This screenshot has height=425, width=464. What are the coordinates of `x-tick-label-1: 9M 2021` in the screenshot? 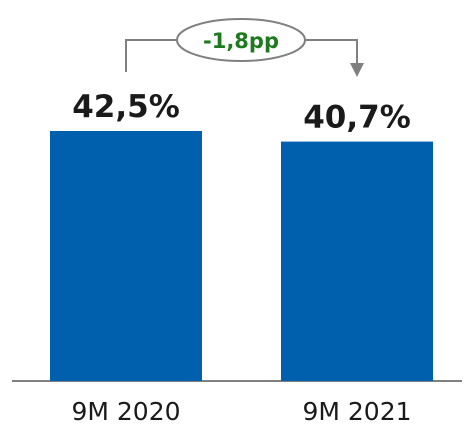 It's located at (356, 411).